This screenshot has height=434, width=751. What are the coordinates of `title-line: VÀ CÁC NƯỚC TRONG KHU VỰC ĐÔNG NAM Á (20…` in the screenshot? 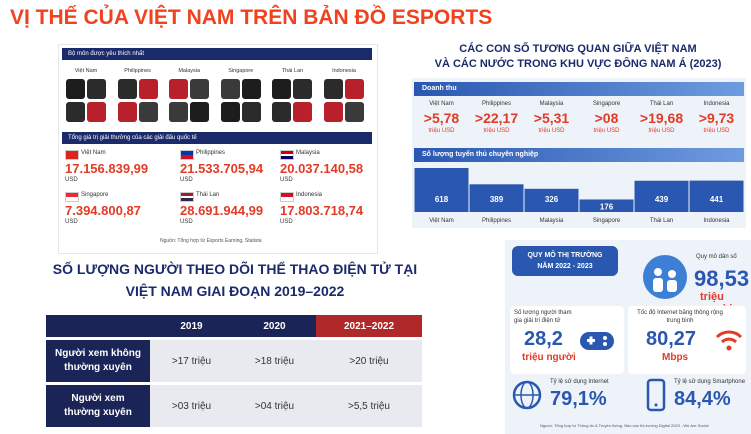 It's located at (578, 64).